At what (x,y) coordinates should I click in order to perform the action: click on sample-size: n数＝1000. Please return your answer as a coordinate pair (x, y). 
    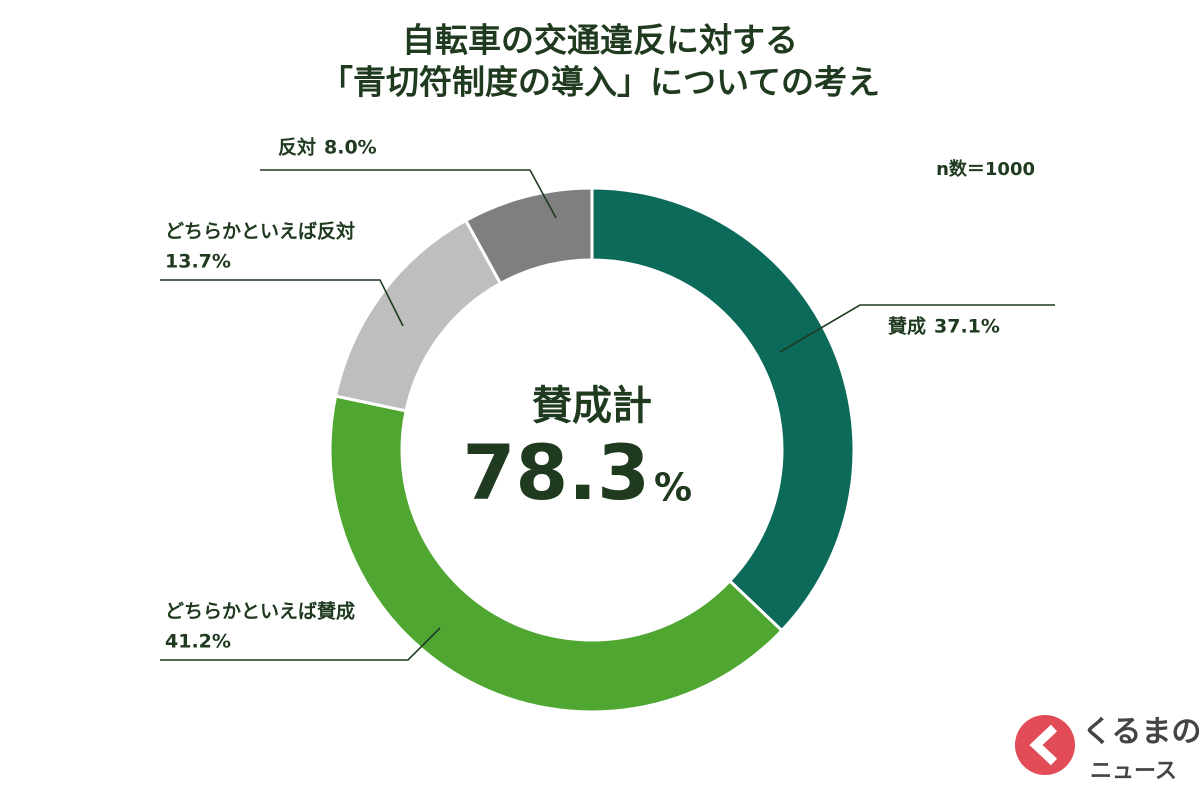
    Looking at the image, I should click on (985, 169).